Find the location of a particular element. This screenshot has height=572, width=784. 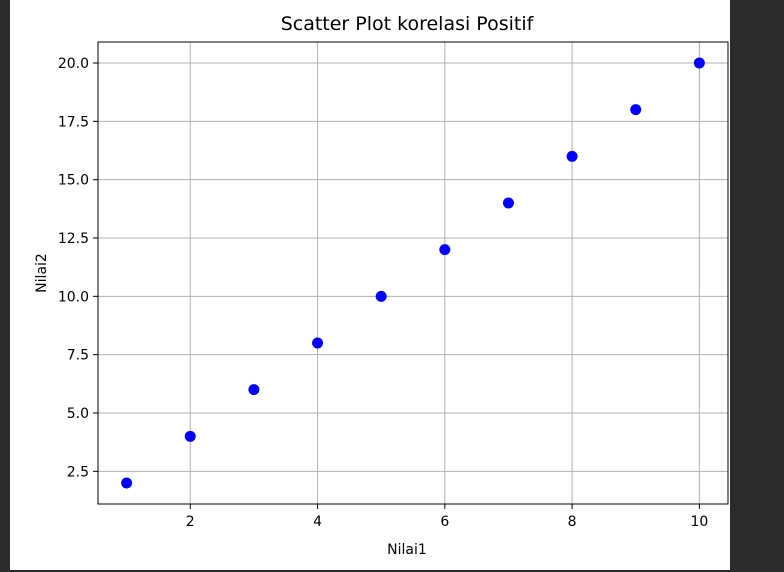

y-tick-label: 20.0 is located at coordinates (73, 64).